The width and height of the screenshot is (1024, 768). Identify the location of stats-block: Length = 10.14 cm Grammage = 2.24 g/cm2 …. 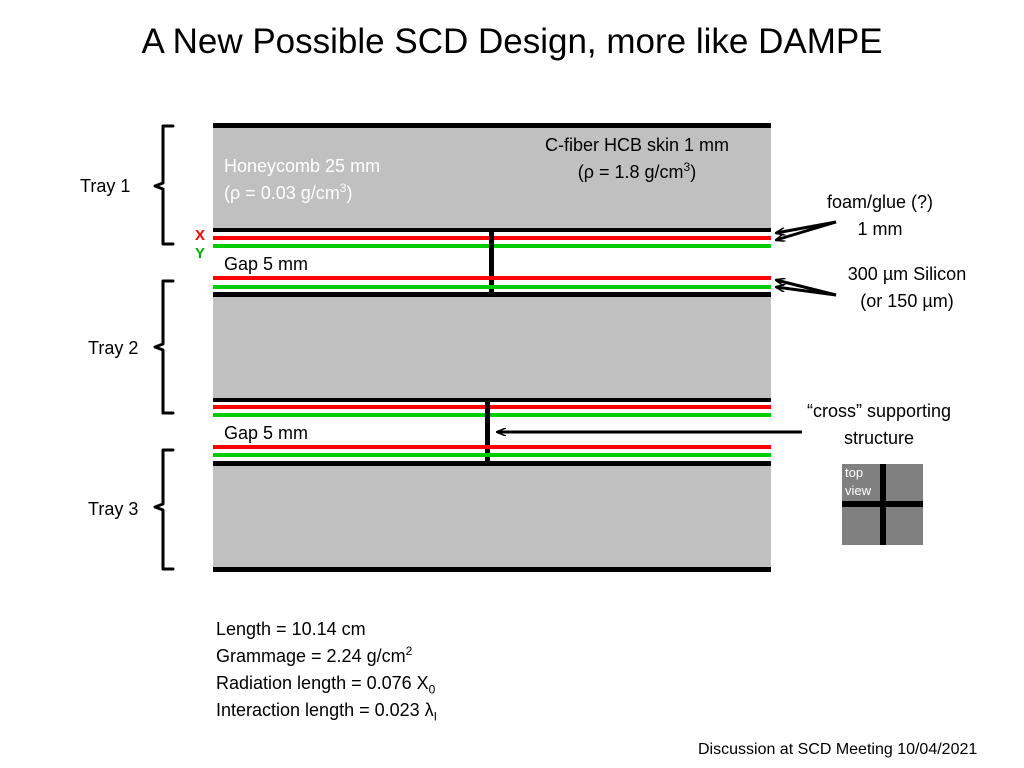
(326, 670).